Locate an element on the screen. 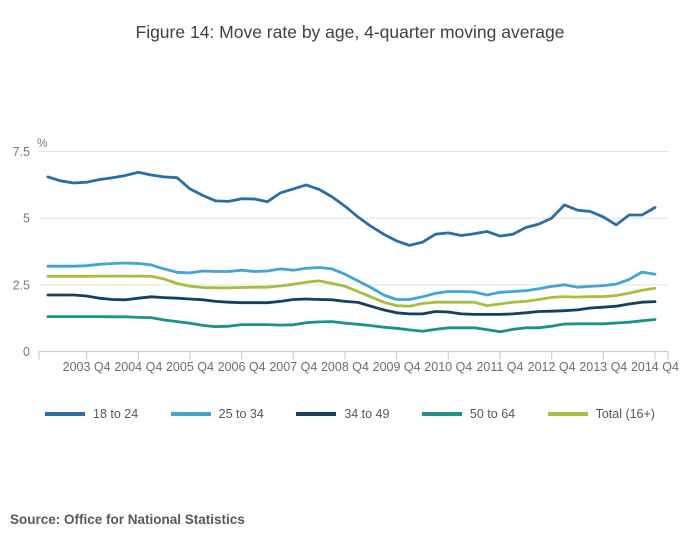 The height and width of the screenshot is (549, 700). x-tick-label: 2004 Q4 is located at coordinates (138, 367).